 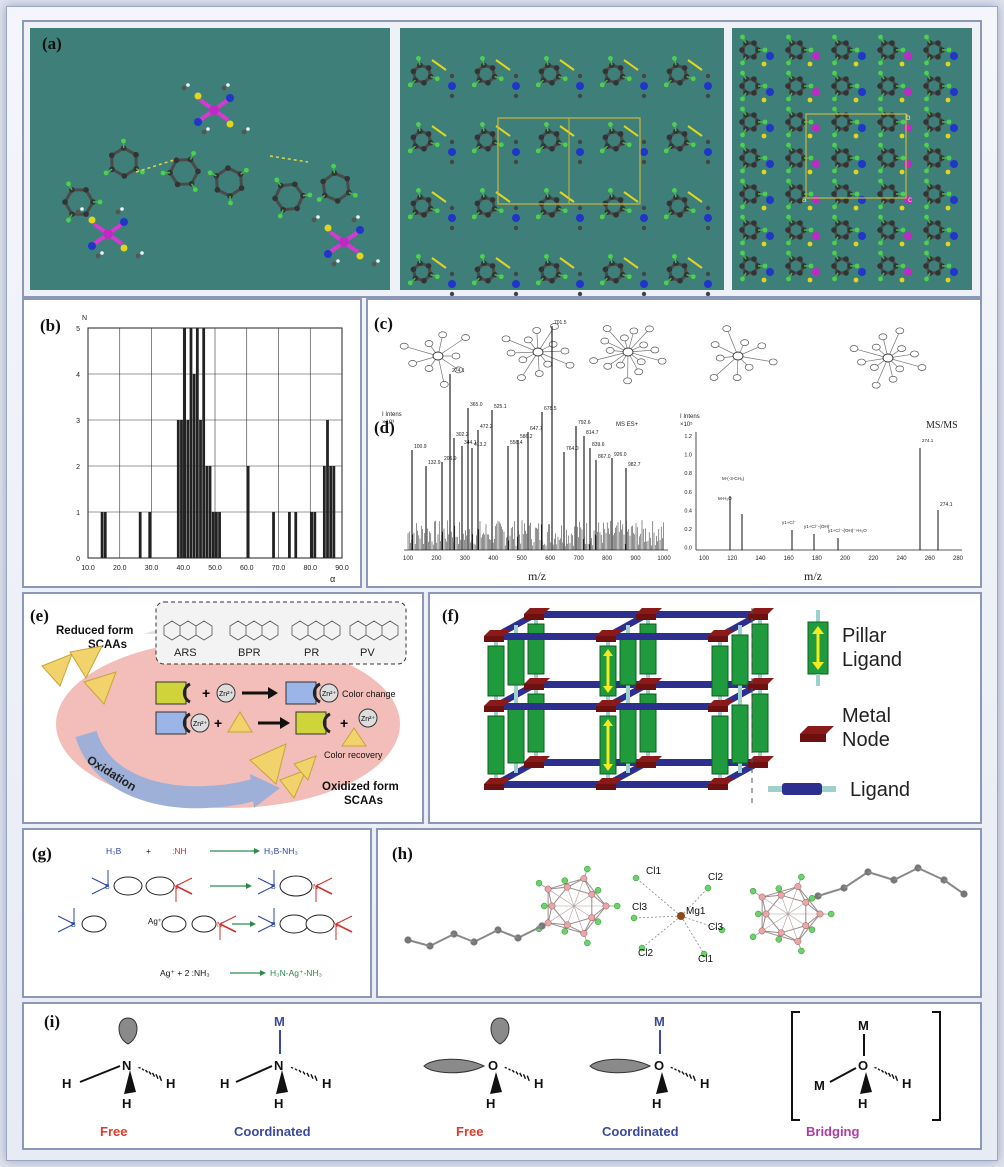 What do you see at coordinates (688, 493) in the screenshot?
I see `ms-right-ytick: 0.6` at bounding box center [688, 493].